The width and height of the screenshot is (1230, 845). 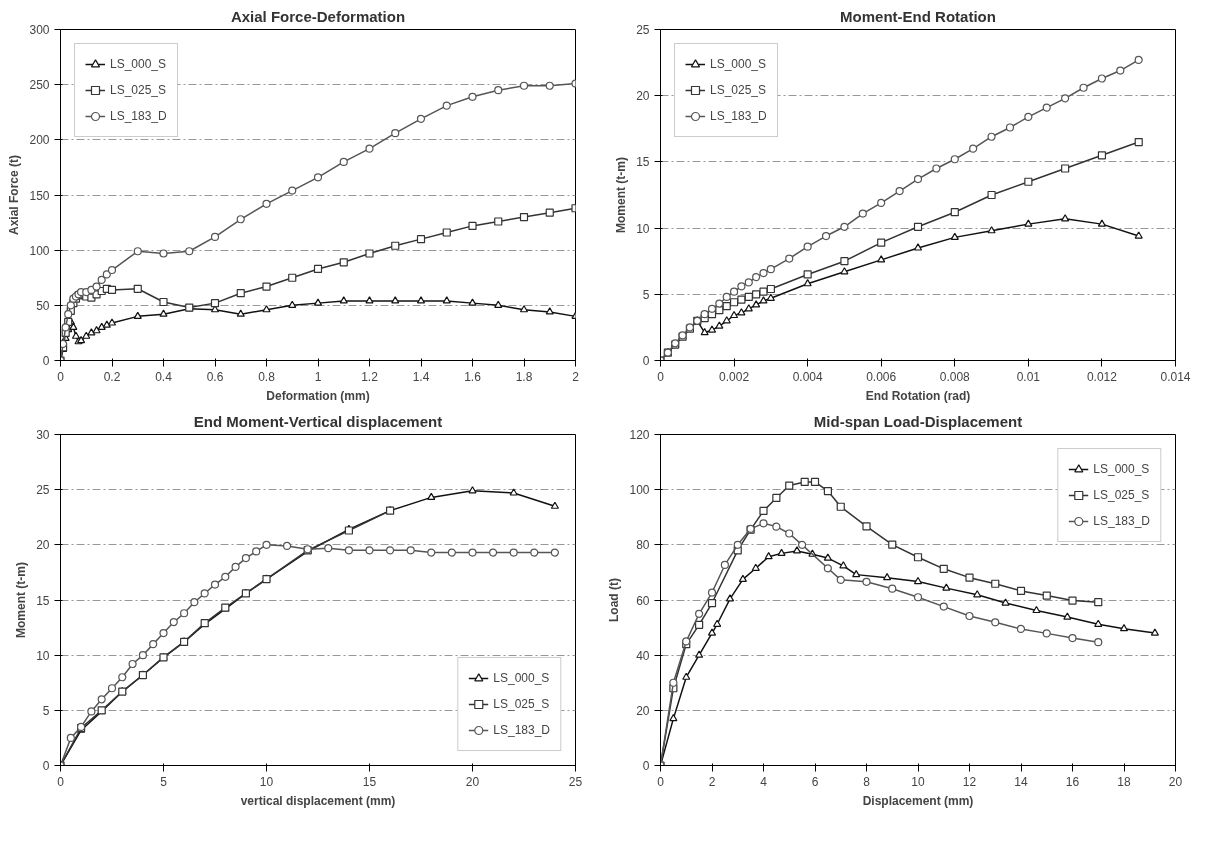 What do you see at coordinates (421, 376) in the screenshot?
I see `x-tick-label: 1.4` at bounding box center [421, 376].